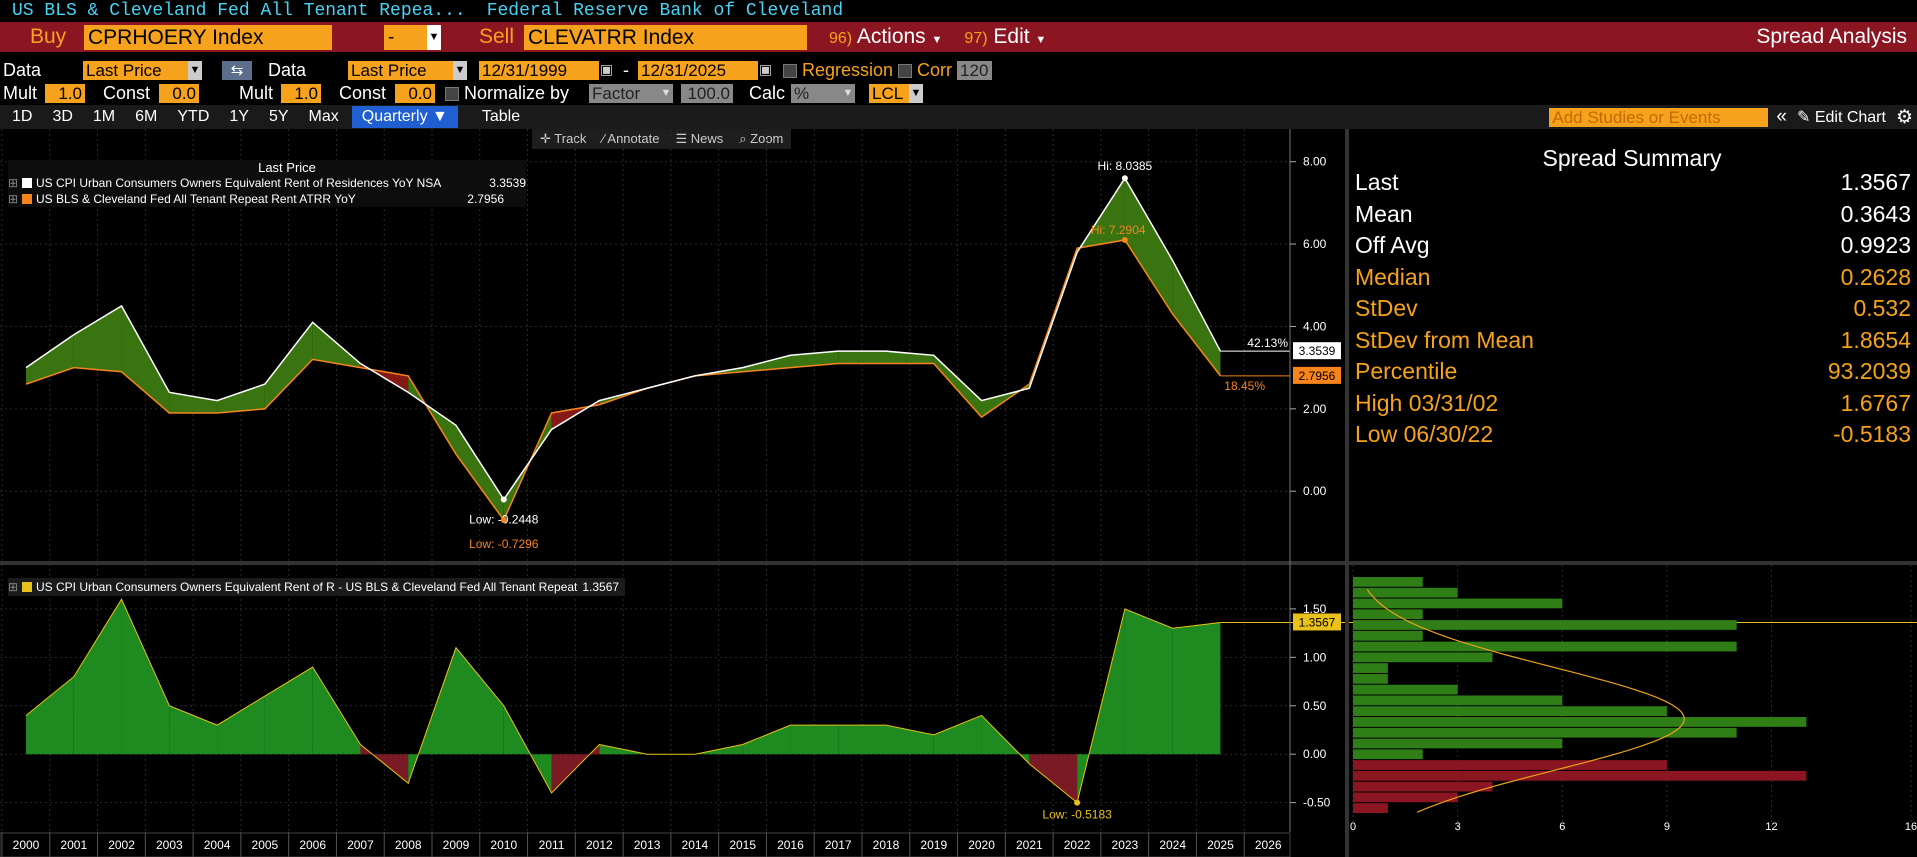 Image resolution: width=1917 pixels, height=857 pixels. What do you see at coordinates (237, 70) in the screenshot?
I see `swap-button: ⇆` at bounding box center [237, 70].